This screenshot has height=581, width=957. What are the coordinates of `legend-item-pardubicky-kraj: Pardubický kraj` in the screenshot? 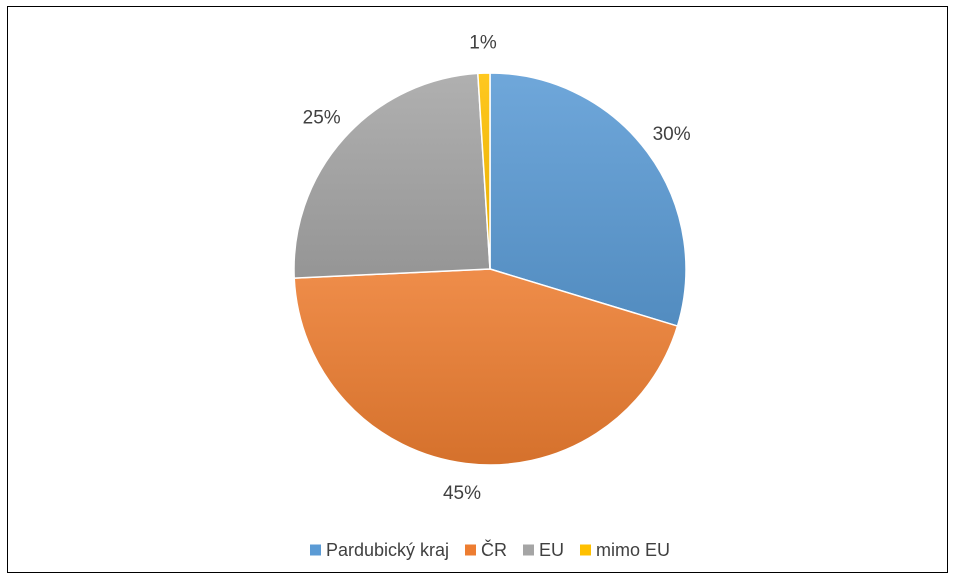 It's located at (379, 550).